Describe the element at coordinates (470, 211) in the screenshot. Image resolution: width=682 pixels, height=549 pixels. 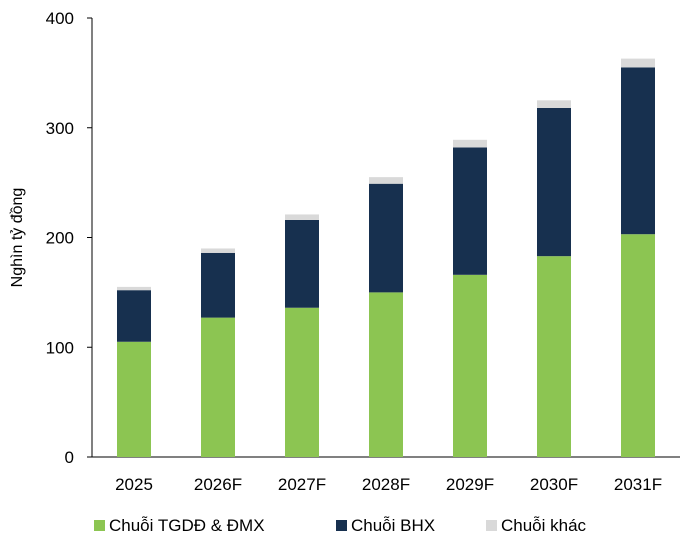
I see `bar-segment-bhx-2029F` at that location.